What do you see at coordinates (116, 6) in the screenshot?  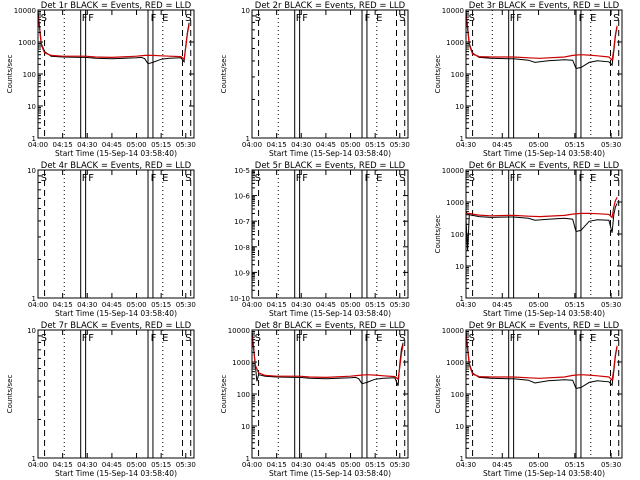 I see `chart-title: Det 1r BLACK = Events, RED = LLD` at bounding box center [116, 6].